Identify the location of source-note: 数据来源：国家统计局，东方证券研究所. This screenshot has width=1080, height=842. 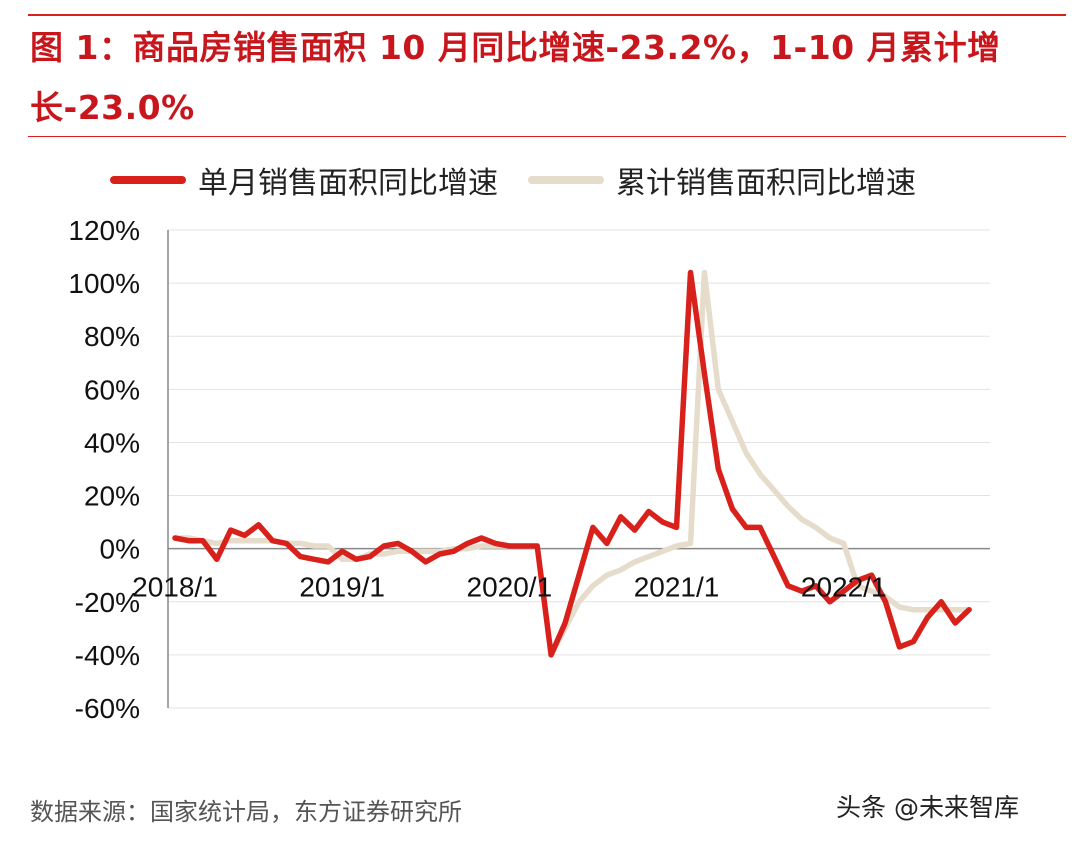
(246, 812).